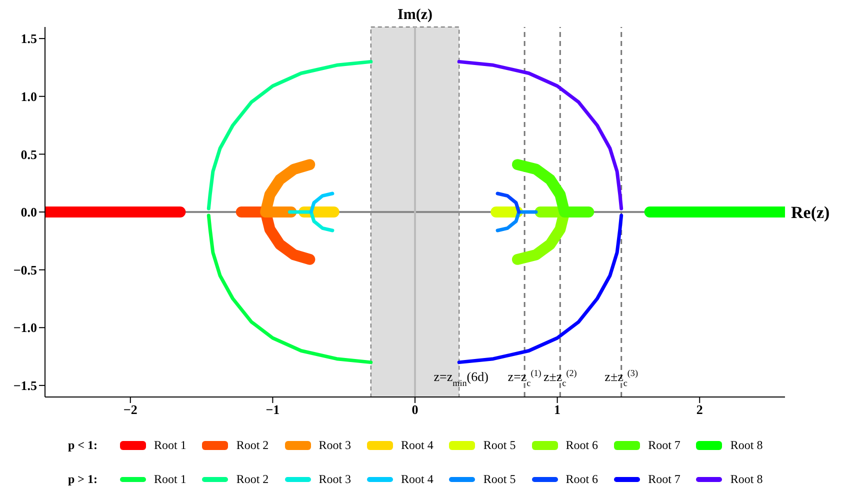  I want to click on x-tick-label: −1, so click(273, 410).